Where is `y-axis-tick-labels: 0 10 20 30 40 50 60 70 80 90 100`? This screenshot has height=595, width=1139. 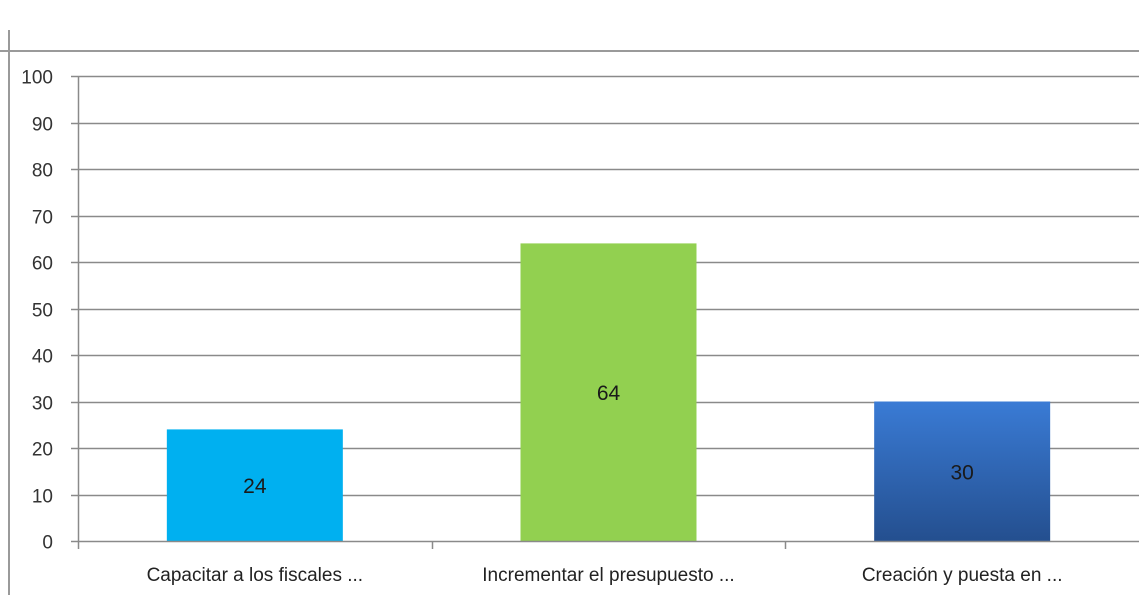
y-axis-tick-labels: 0 10 20 30 40 50 60 70 80 90 100 is located at coordinates (37, 311).